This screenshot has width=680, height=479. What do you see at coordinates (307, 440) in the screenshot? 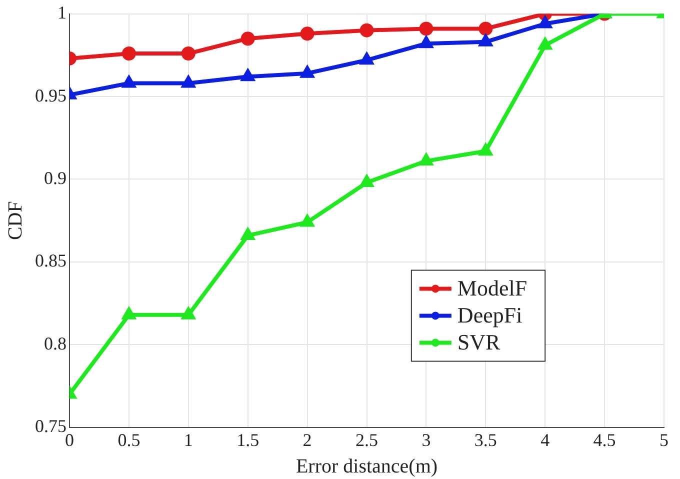
I see `x-tick-label: 2` at bounding box center [307, 440].